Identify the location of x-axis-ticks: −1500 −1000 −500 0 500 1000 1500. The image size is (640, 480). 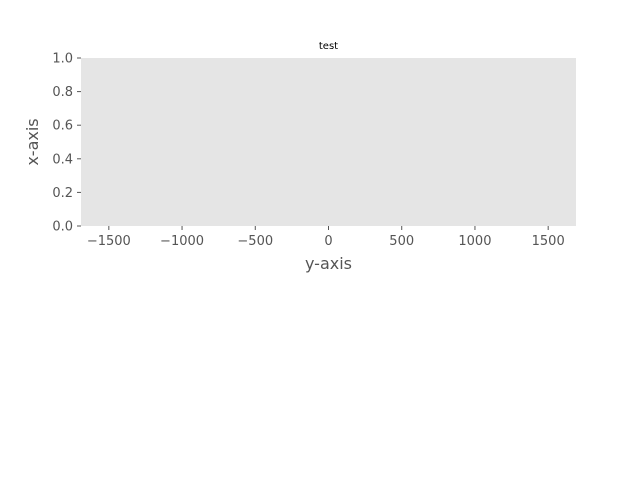
(326, 237).